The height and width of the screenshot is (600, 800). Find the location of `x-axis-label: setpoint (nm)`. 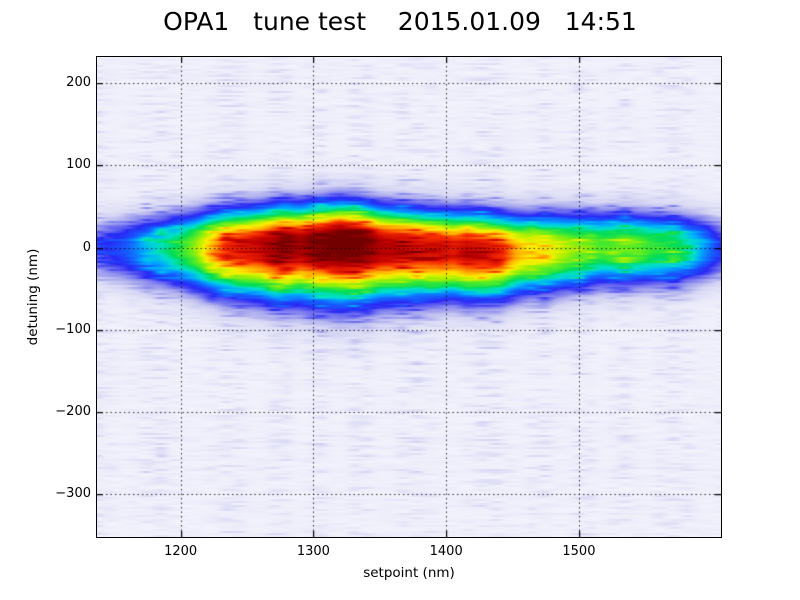

x-axis-label: setpoint (nm) is located at coordinates (409, 573).